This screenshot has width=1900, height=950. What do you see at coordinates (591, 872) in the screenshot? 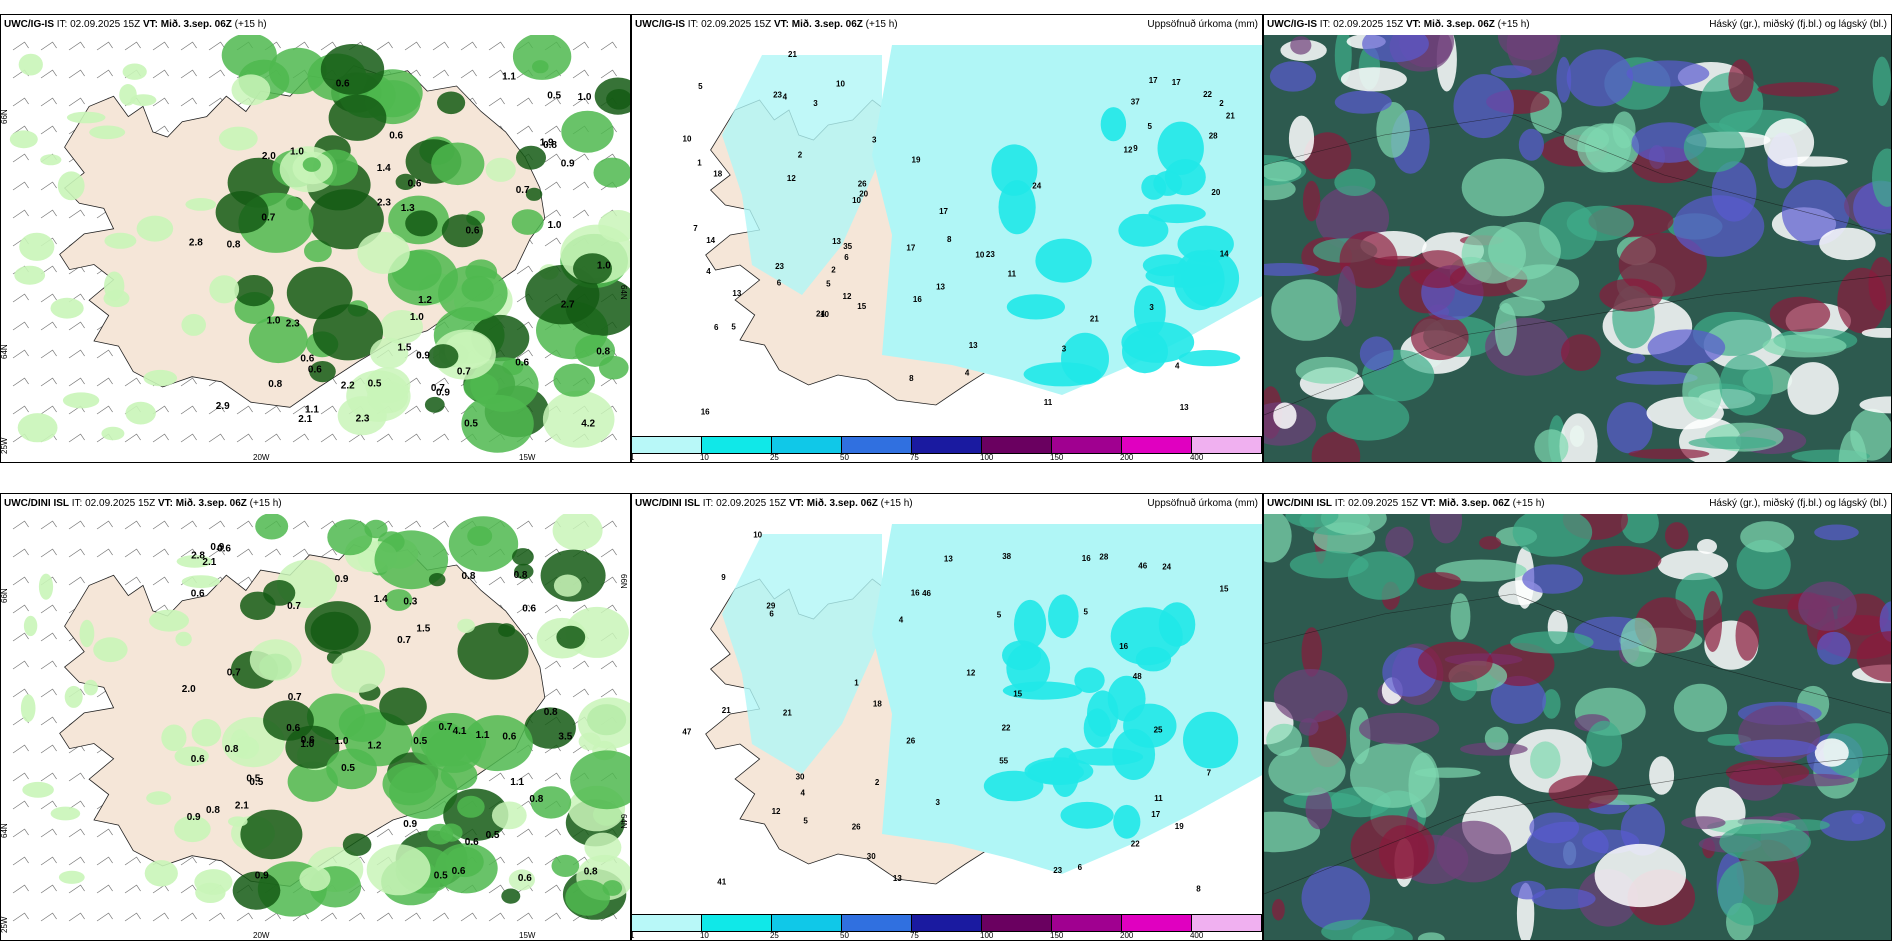
I see `rate-value: 0.8` at bounding box center [591, 872].